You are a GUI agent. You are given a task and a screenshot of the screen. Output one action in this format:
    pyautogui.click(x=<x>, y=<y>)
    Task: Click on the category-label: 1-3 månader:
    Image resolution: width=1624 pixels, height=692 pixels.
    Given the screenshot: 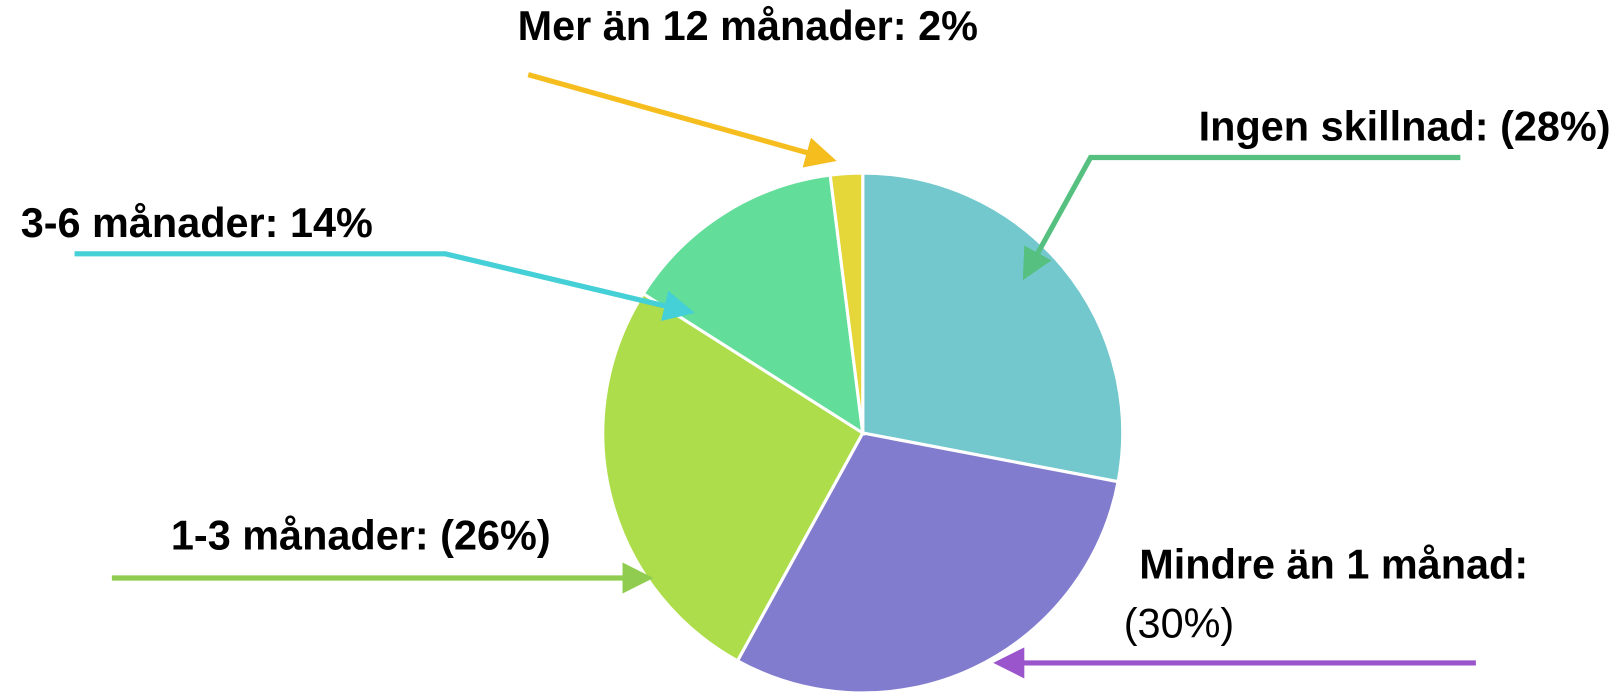 What is the action you would take?
    pyautogui.click(x=300, y=536)
    